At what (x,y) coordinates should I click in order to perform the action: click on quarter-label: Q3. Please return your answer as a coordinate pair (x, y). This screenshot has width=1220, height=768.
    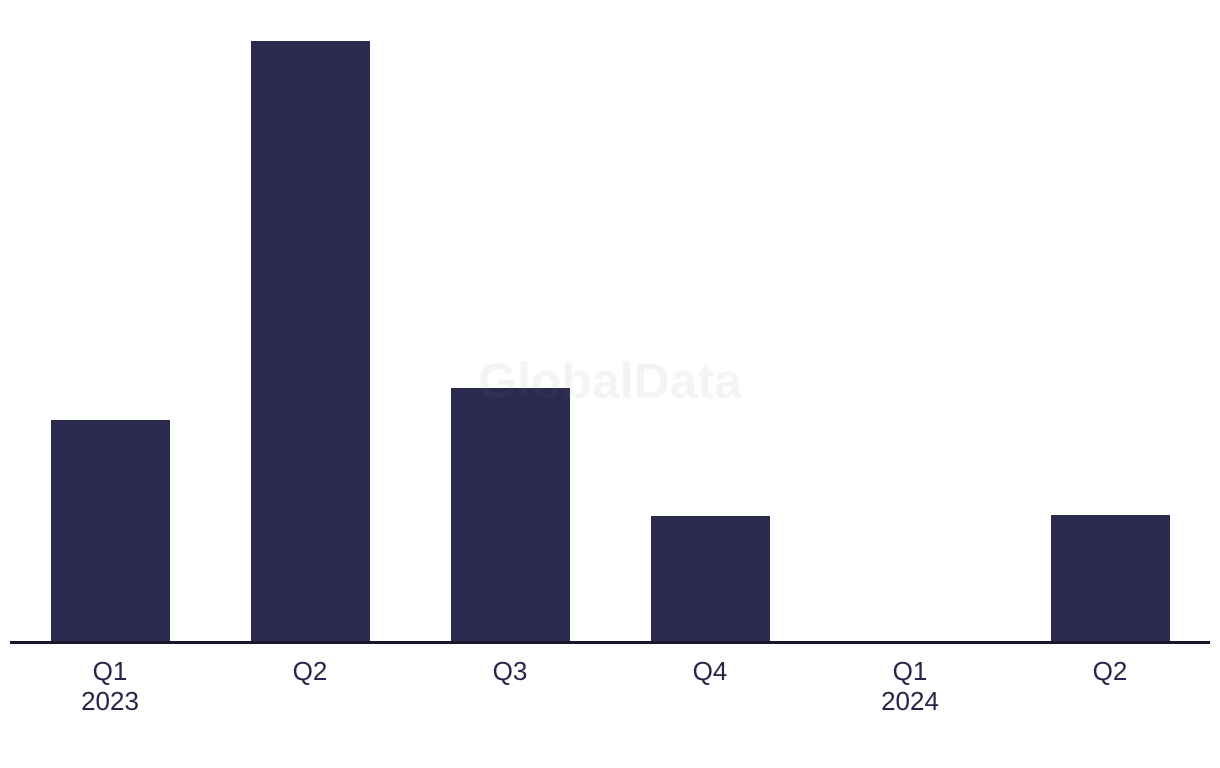
    Looking at the image, I should click on (510, 671).